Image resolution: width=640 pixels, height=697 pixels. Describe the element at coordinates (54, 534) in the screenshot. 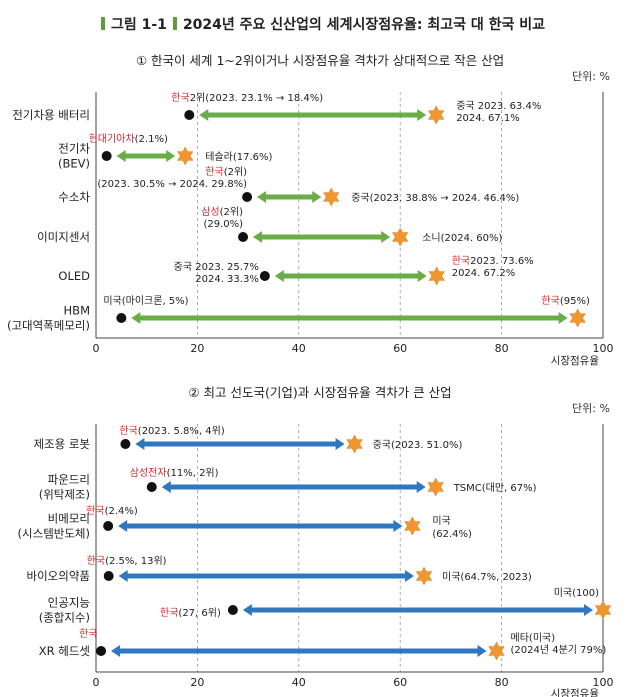

I see `category-label: (시스템반도체)` at that location.